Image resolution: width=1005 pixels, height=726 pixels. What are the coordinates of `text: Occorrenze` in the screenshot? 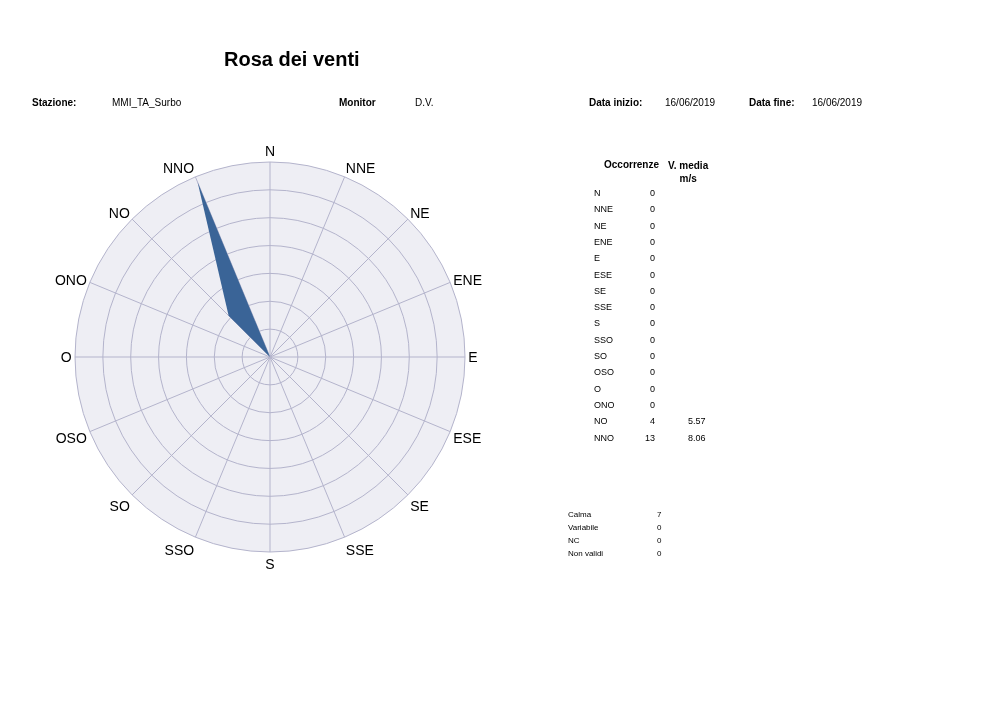 It's located at (632, 164).